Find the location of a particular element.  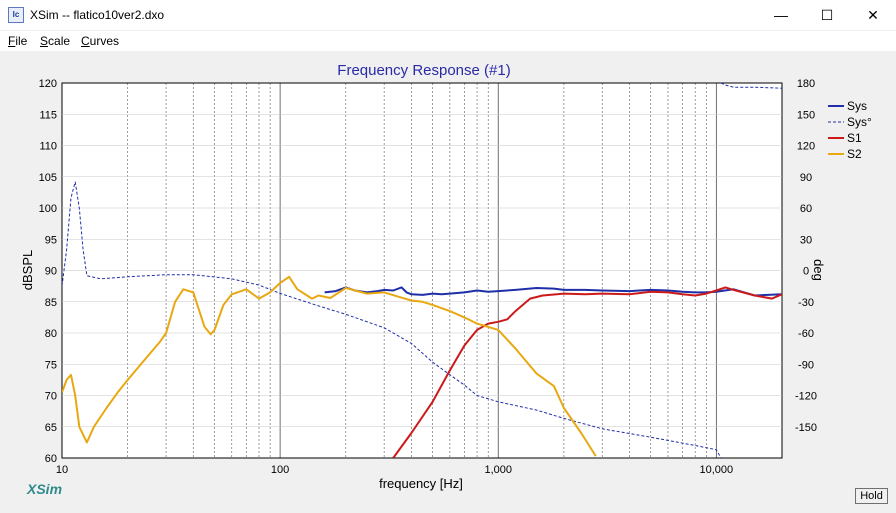

series-line-sys is located at coordinates (553, 291).